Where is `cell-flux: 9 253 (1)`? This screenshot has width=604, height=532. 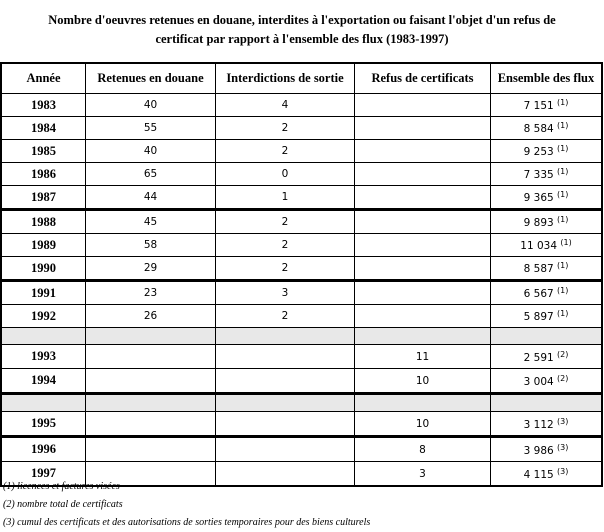 cell-flux: 9 253 (1) is located at coordinates (546, 151).